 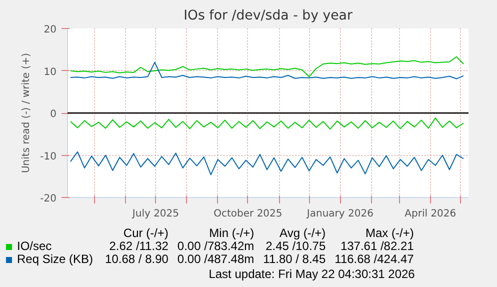 I want to click on text: Last update: Fri May 22 04:30:31 2026, so click(x=311, y=274).